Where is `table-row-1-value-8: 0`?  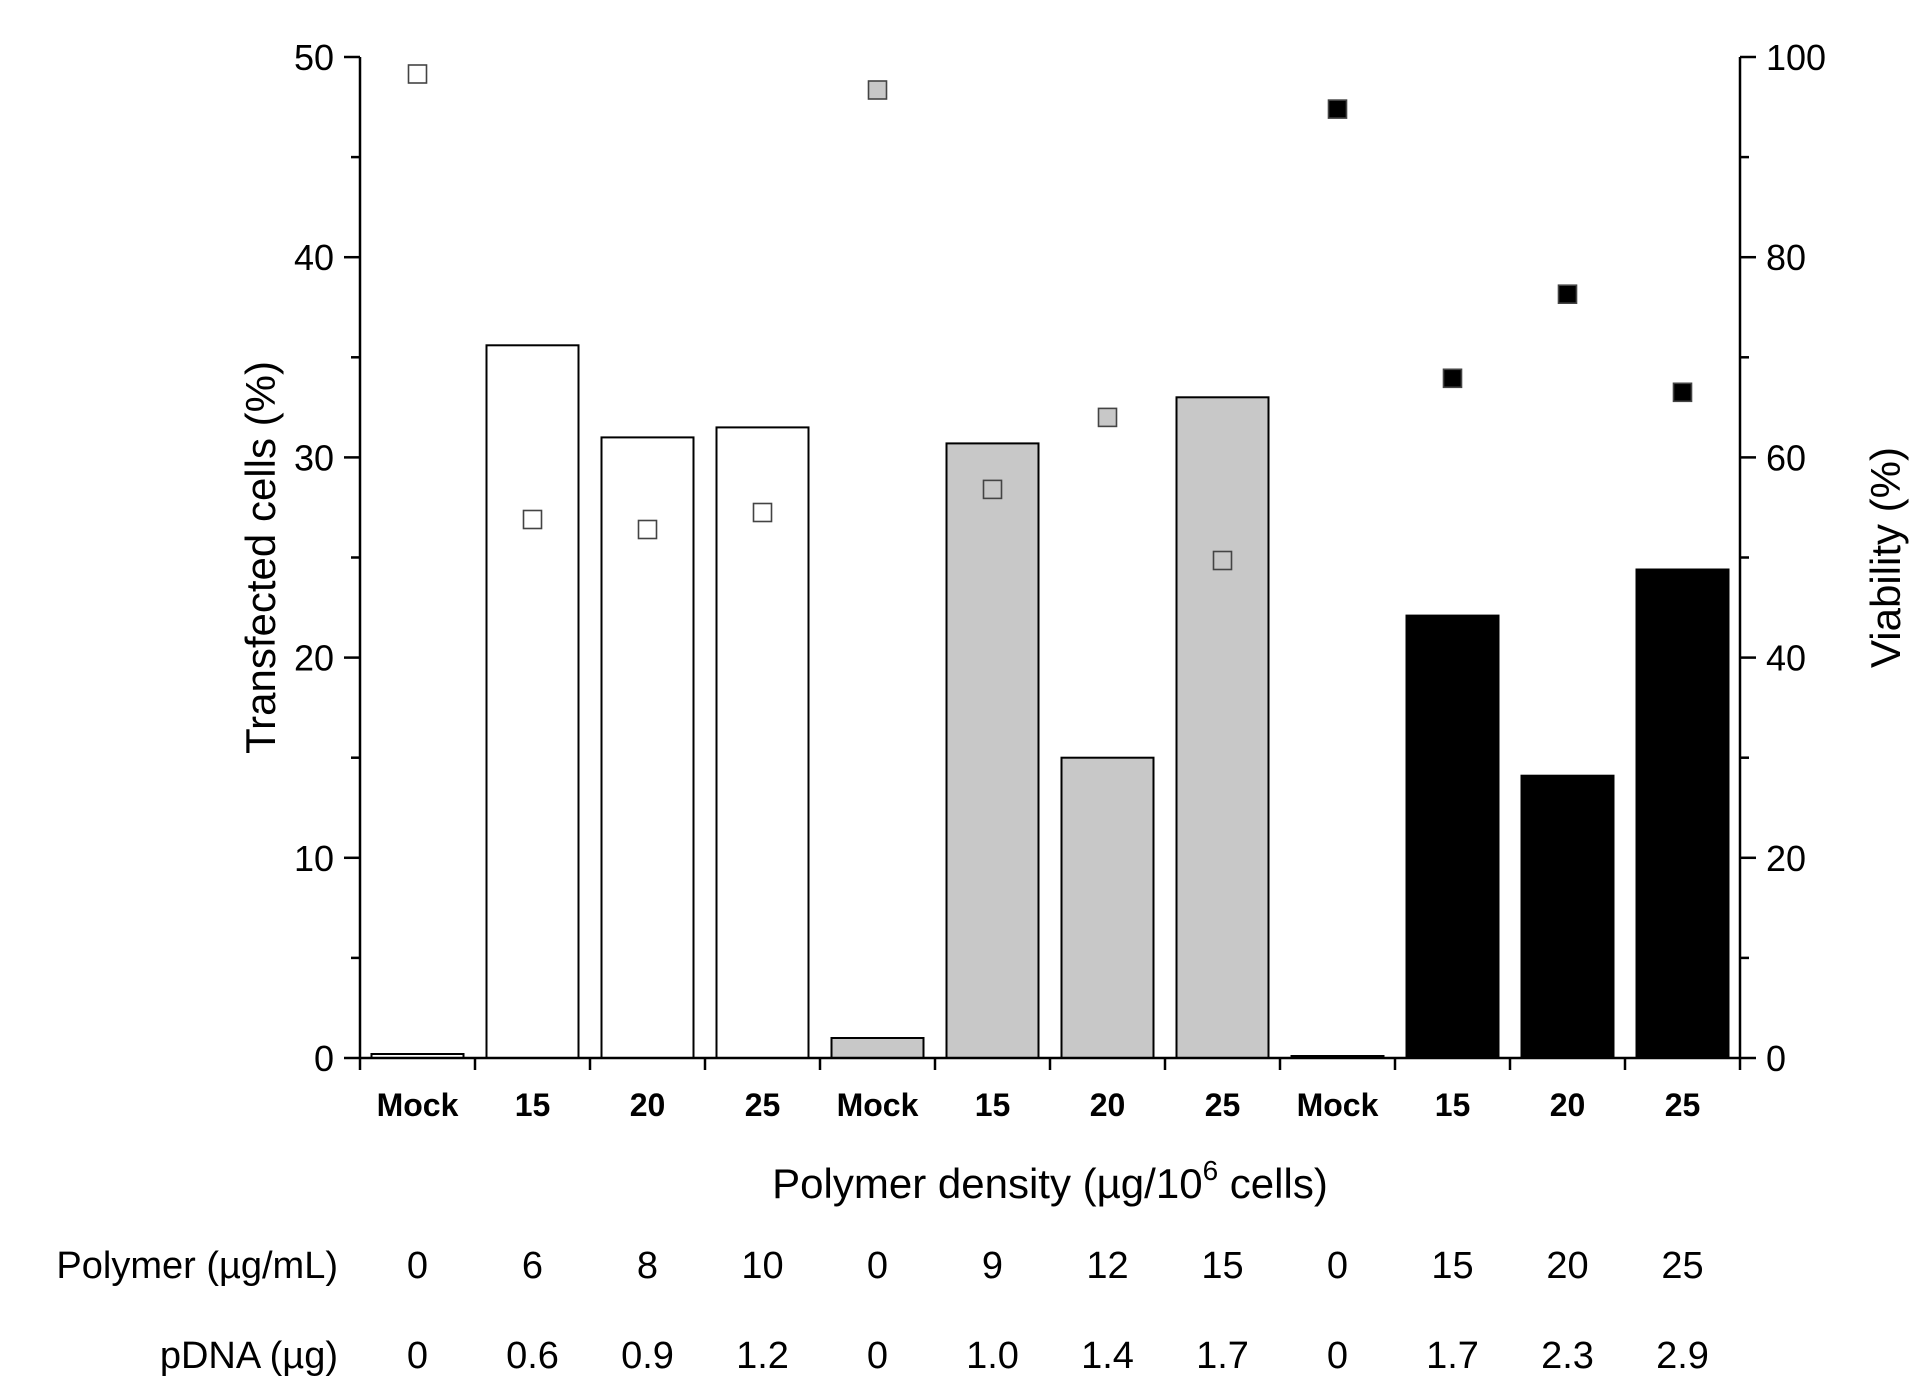 table-row-1-value-8: 0 is located at coordinates (1337, 1356).